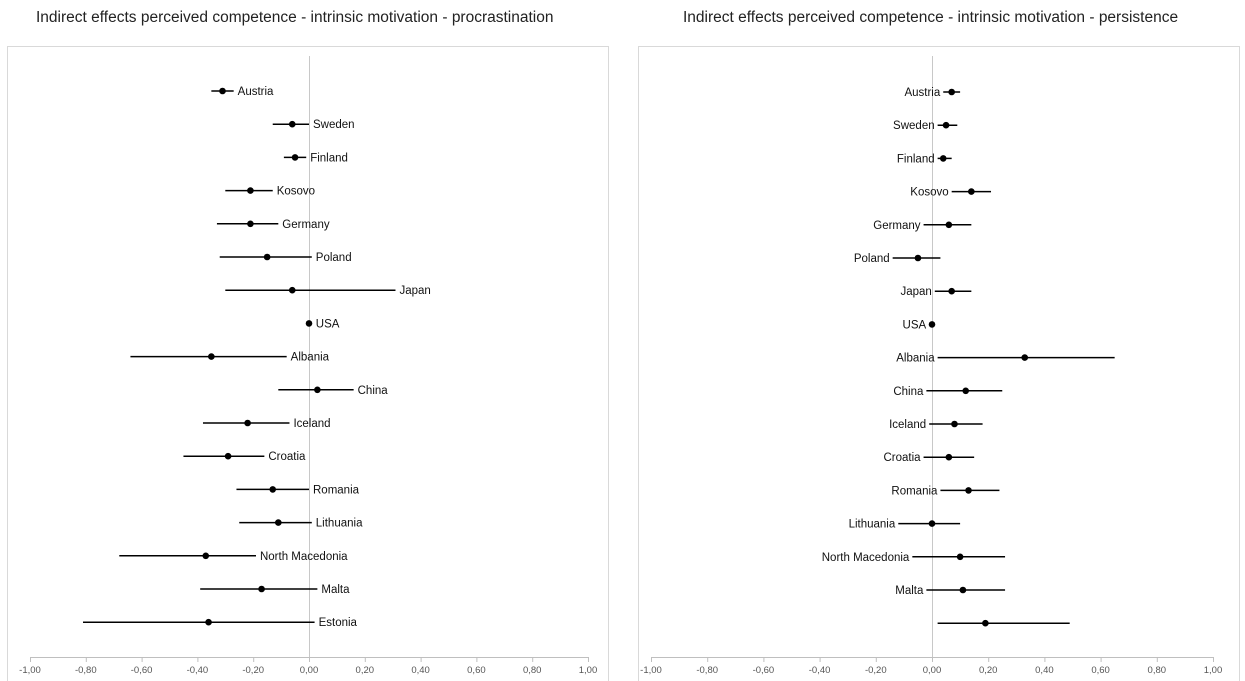 Image resolution: width=1245 pixels, height=681 pixels. Describe the element at coordinates (651, 670) in the screenshot. I see `x-tick-label: -1,00` at that location.